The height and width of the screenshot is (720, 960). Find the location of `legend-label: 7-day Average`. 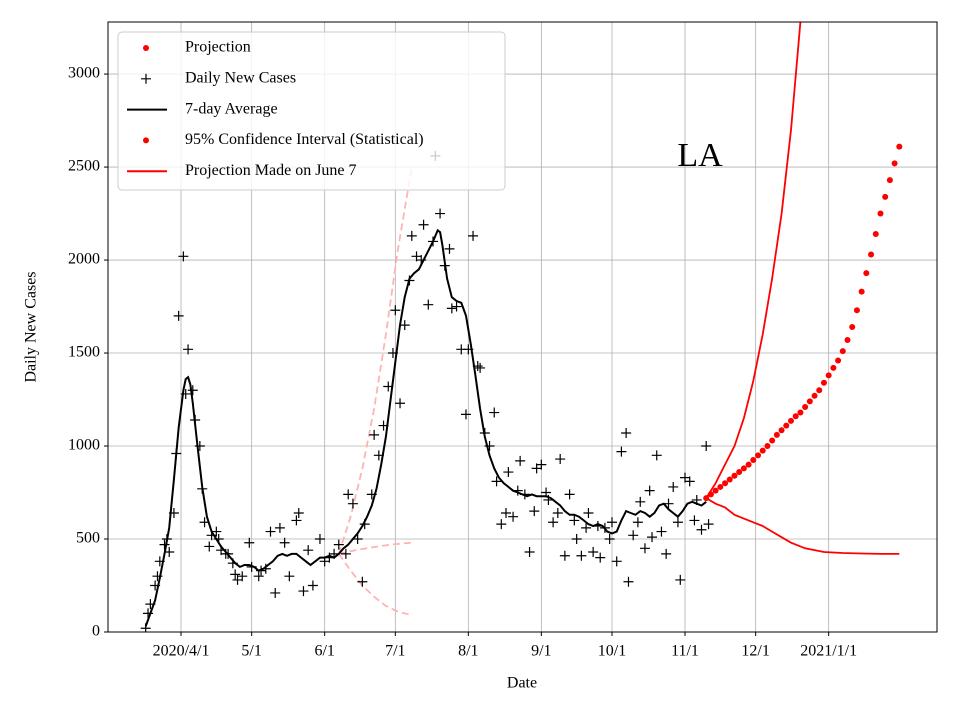

legend-label: 7-day Average is located at coordinates (231, 108).